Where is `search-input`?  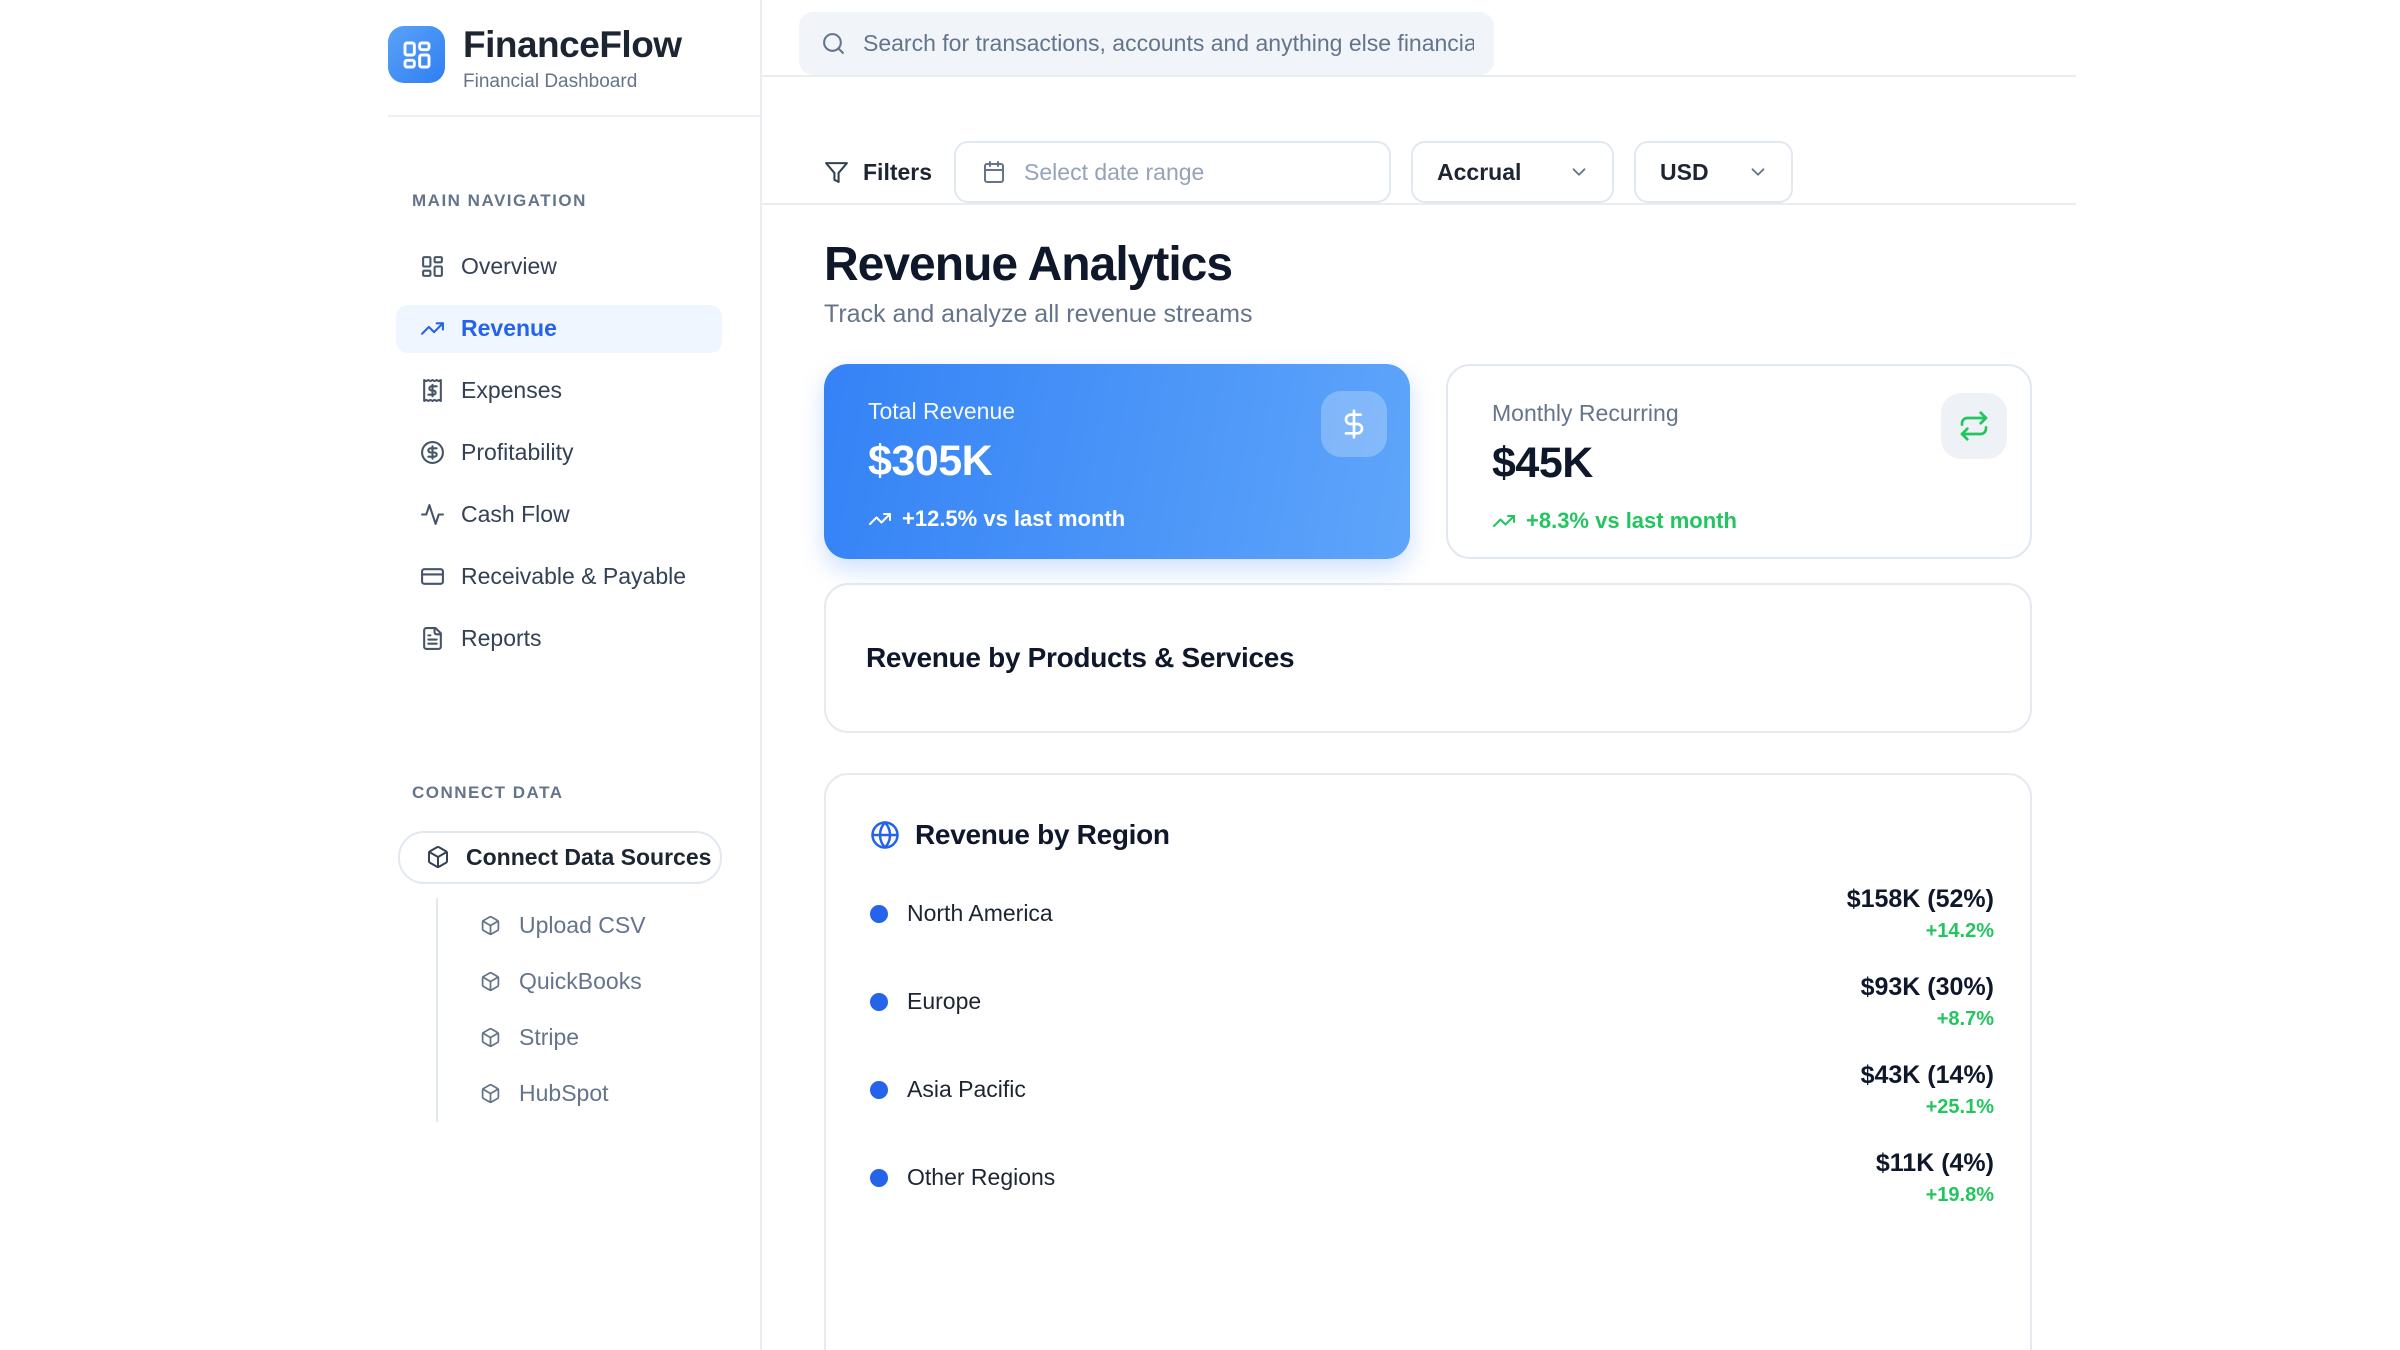 search-input is located at coordinates (1146, 43).